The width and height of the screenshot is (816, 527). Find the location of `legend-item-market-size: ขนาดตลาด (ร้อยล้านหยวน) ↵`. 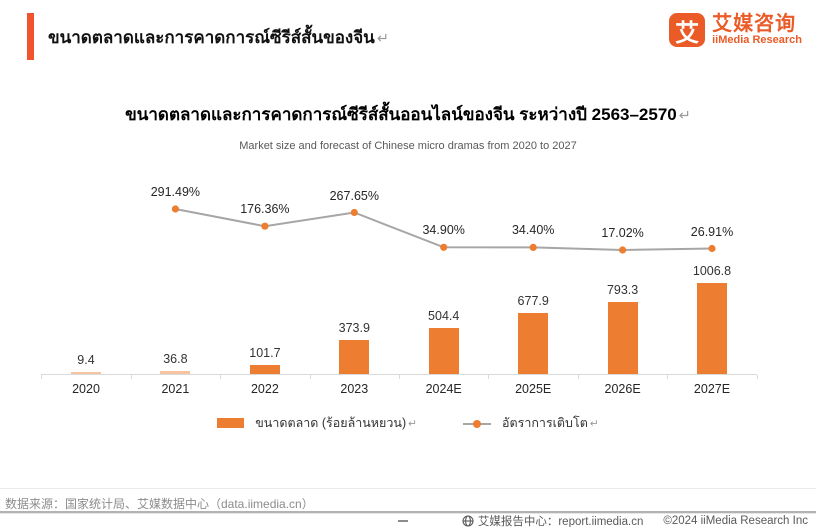

legend-item-market-size: ขนาดตลาด (ร้อยล้านหยวน) ↵ is located at coordinates (317, 423).